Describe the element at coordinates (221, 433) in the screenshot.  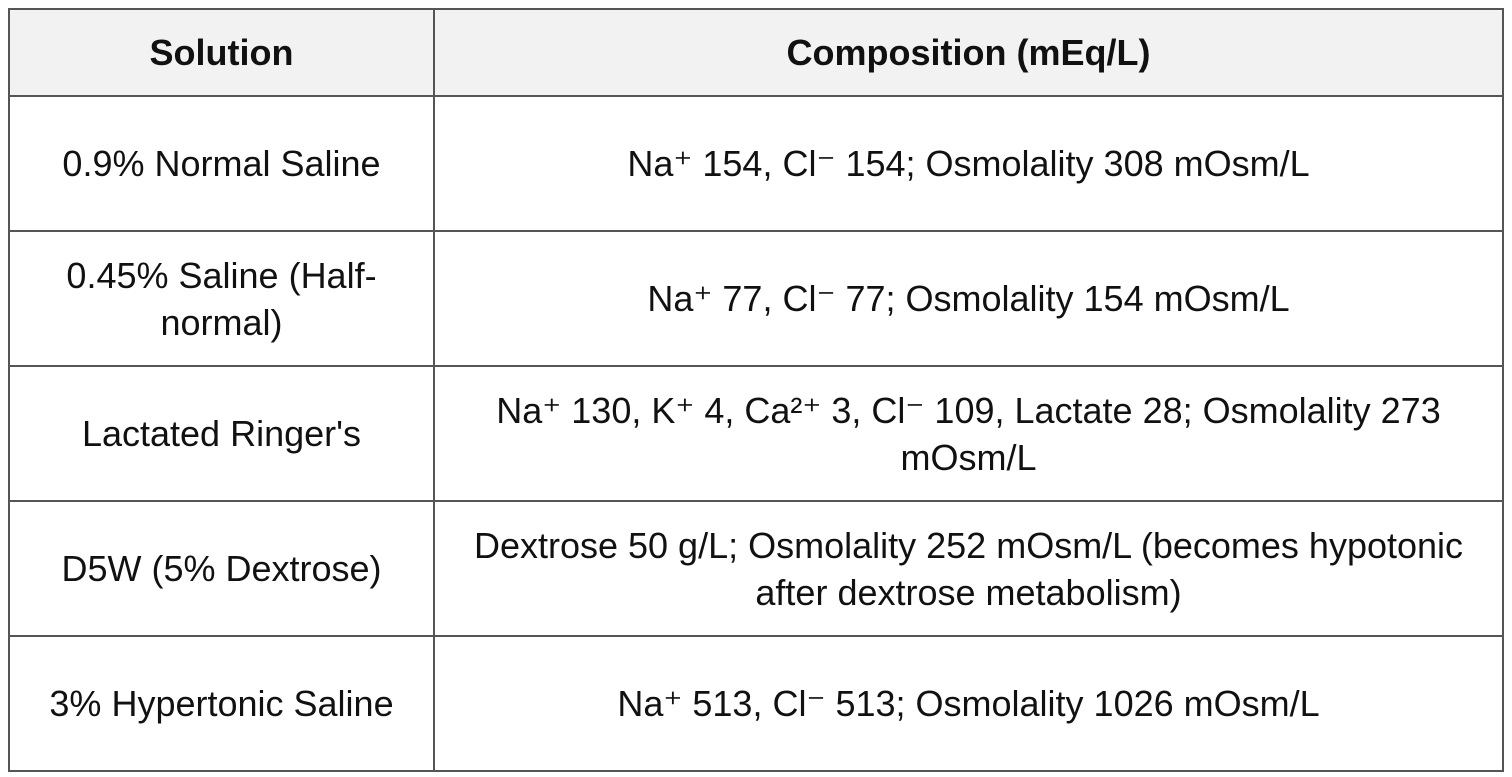
I see `solution-cell: Lactated Ringer's` at that location.